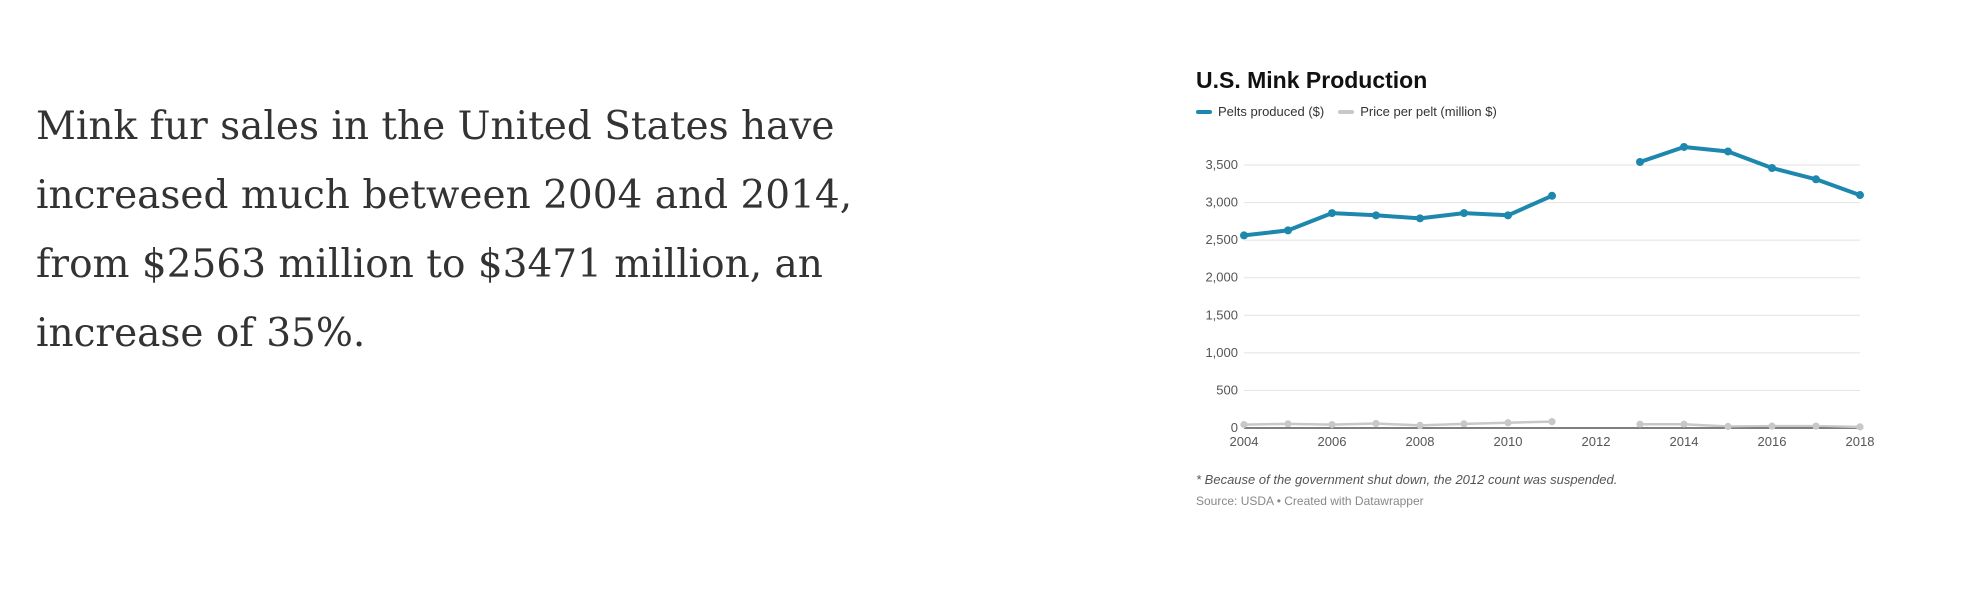  I want to click on data-point-0-2009, so click(1464, 213).